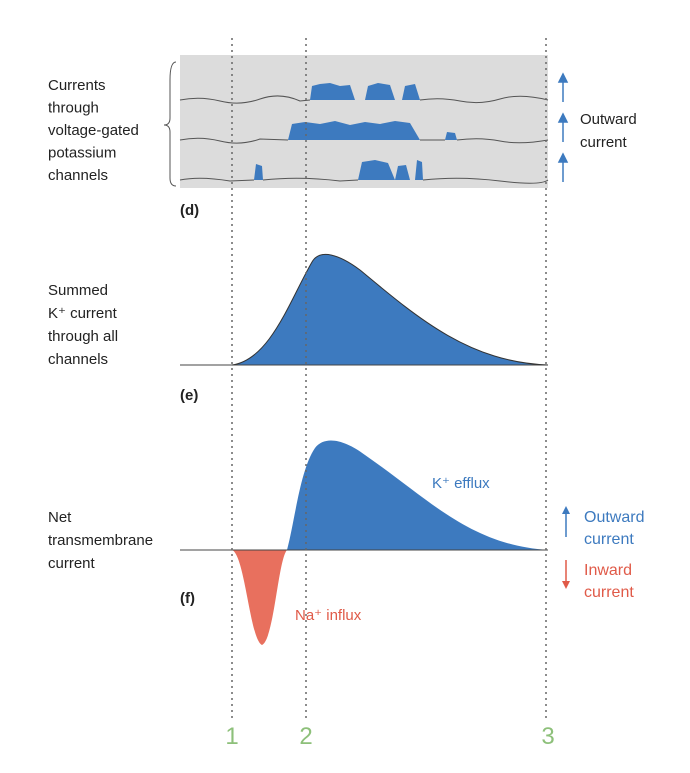  What do you see at coordinates (78, 175) in the screenshot?
I see `panel-d-label: channels` at bounding box center [78, 175].